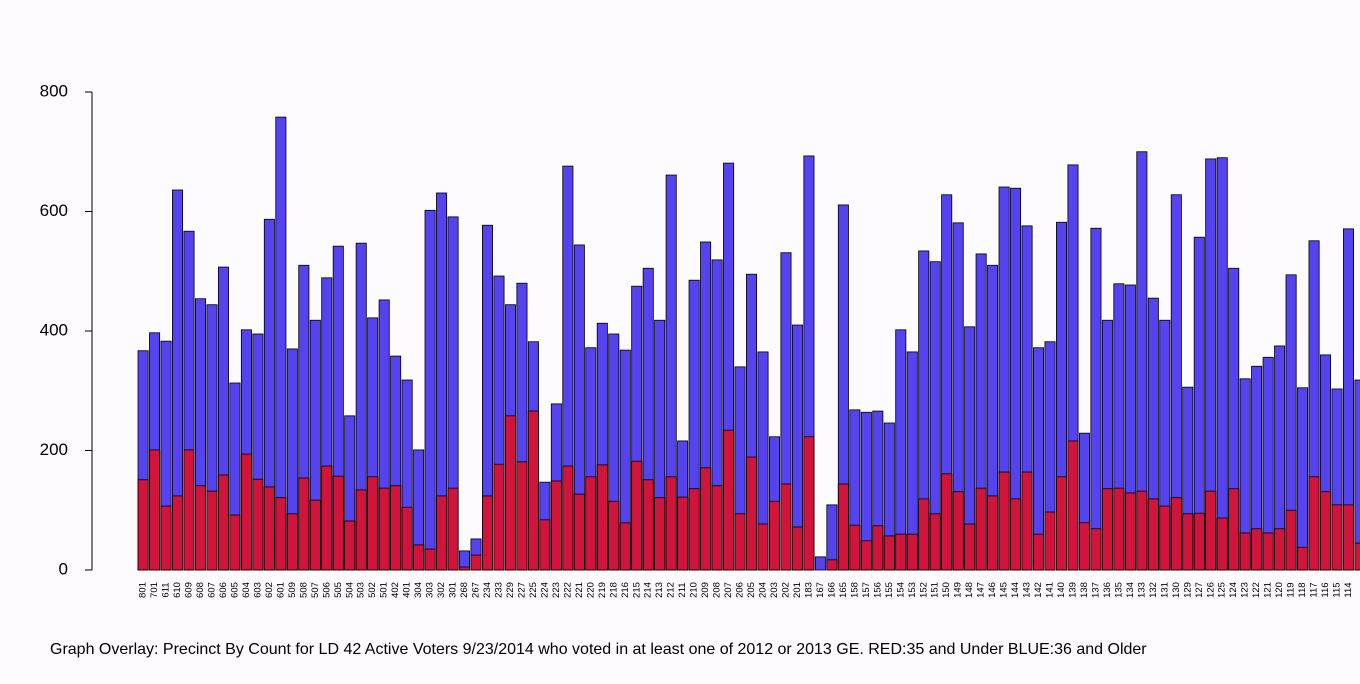 This screenshot has width=1360, height=684. I want to click on x-tick-label: 206, so click(740, 590).